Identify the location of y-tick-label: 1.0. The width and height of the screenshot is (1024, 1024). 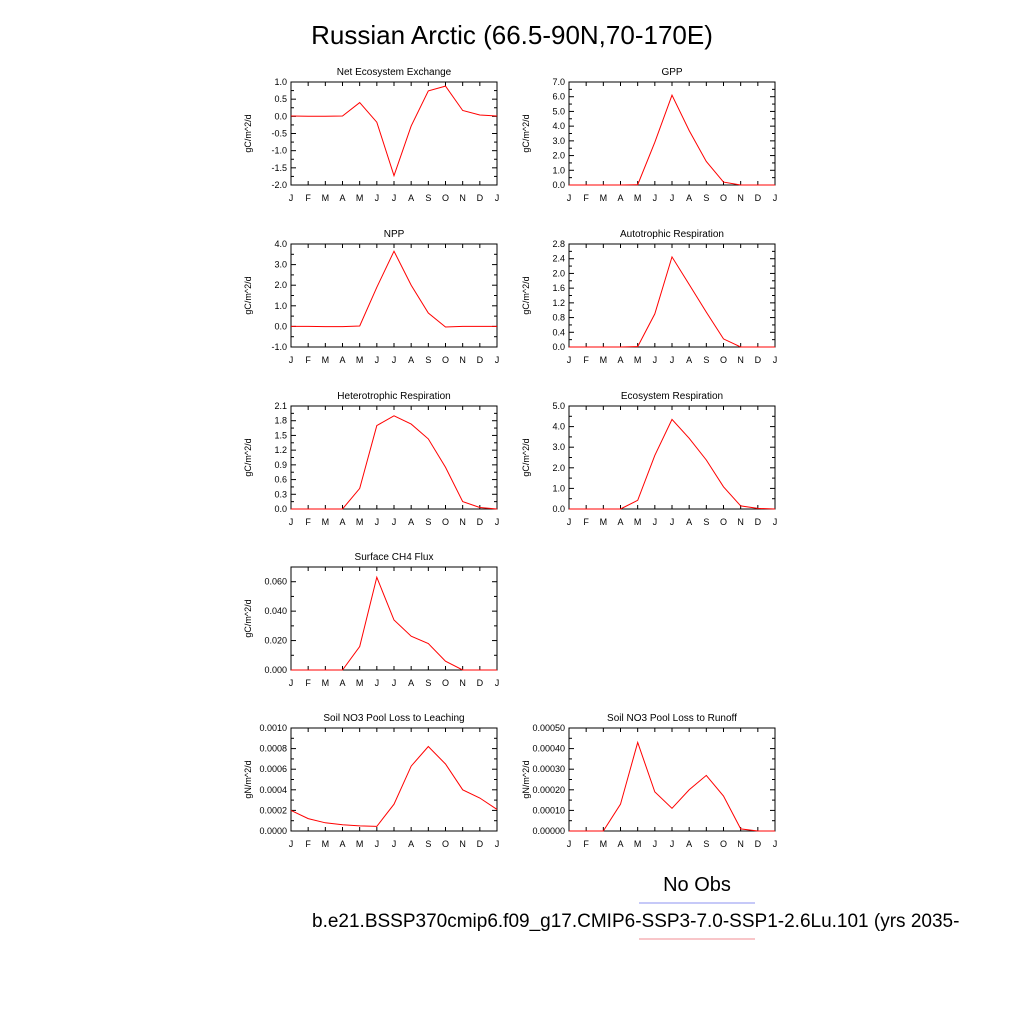
(558, 488).